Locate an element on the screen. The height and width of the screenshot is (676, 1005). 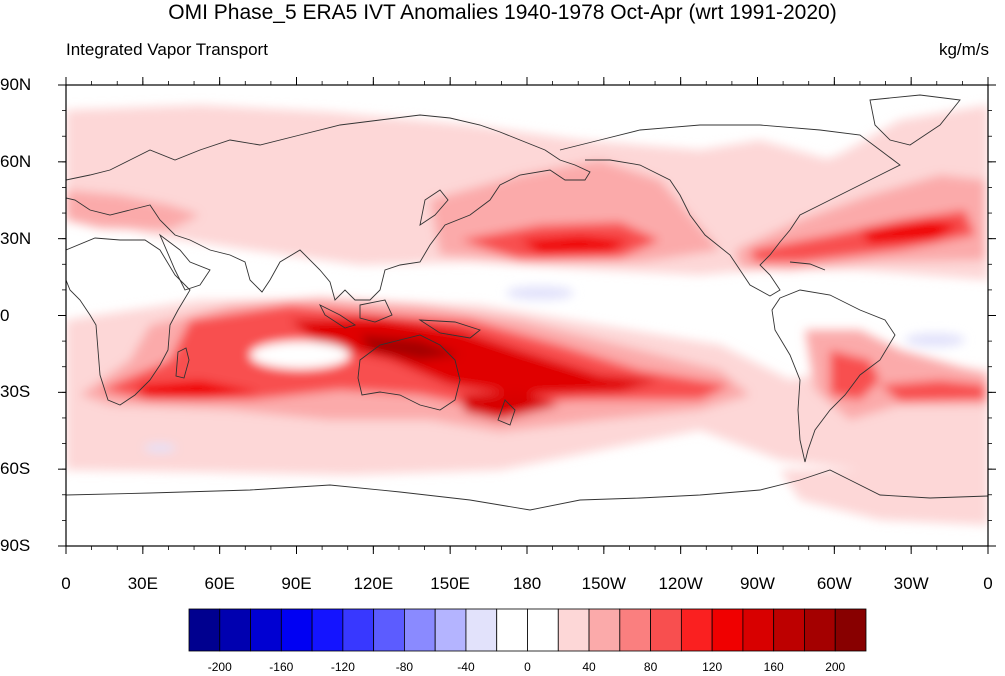
coastline-arabia is located at coordinates (184, 262).